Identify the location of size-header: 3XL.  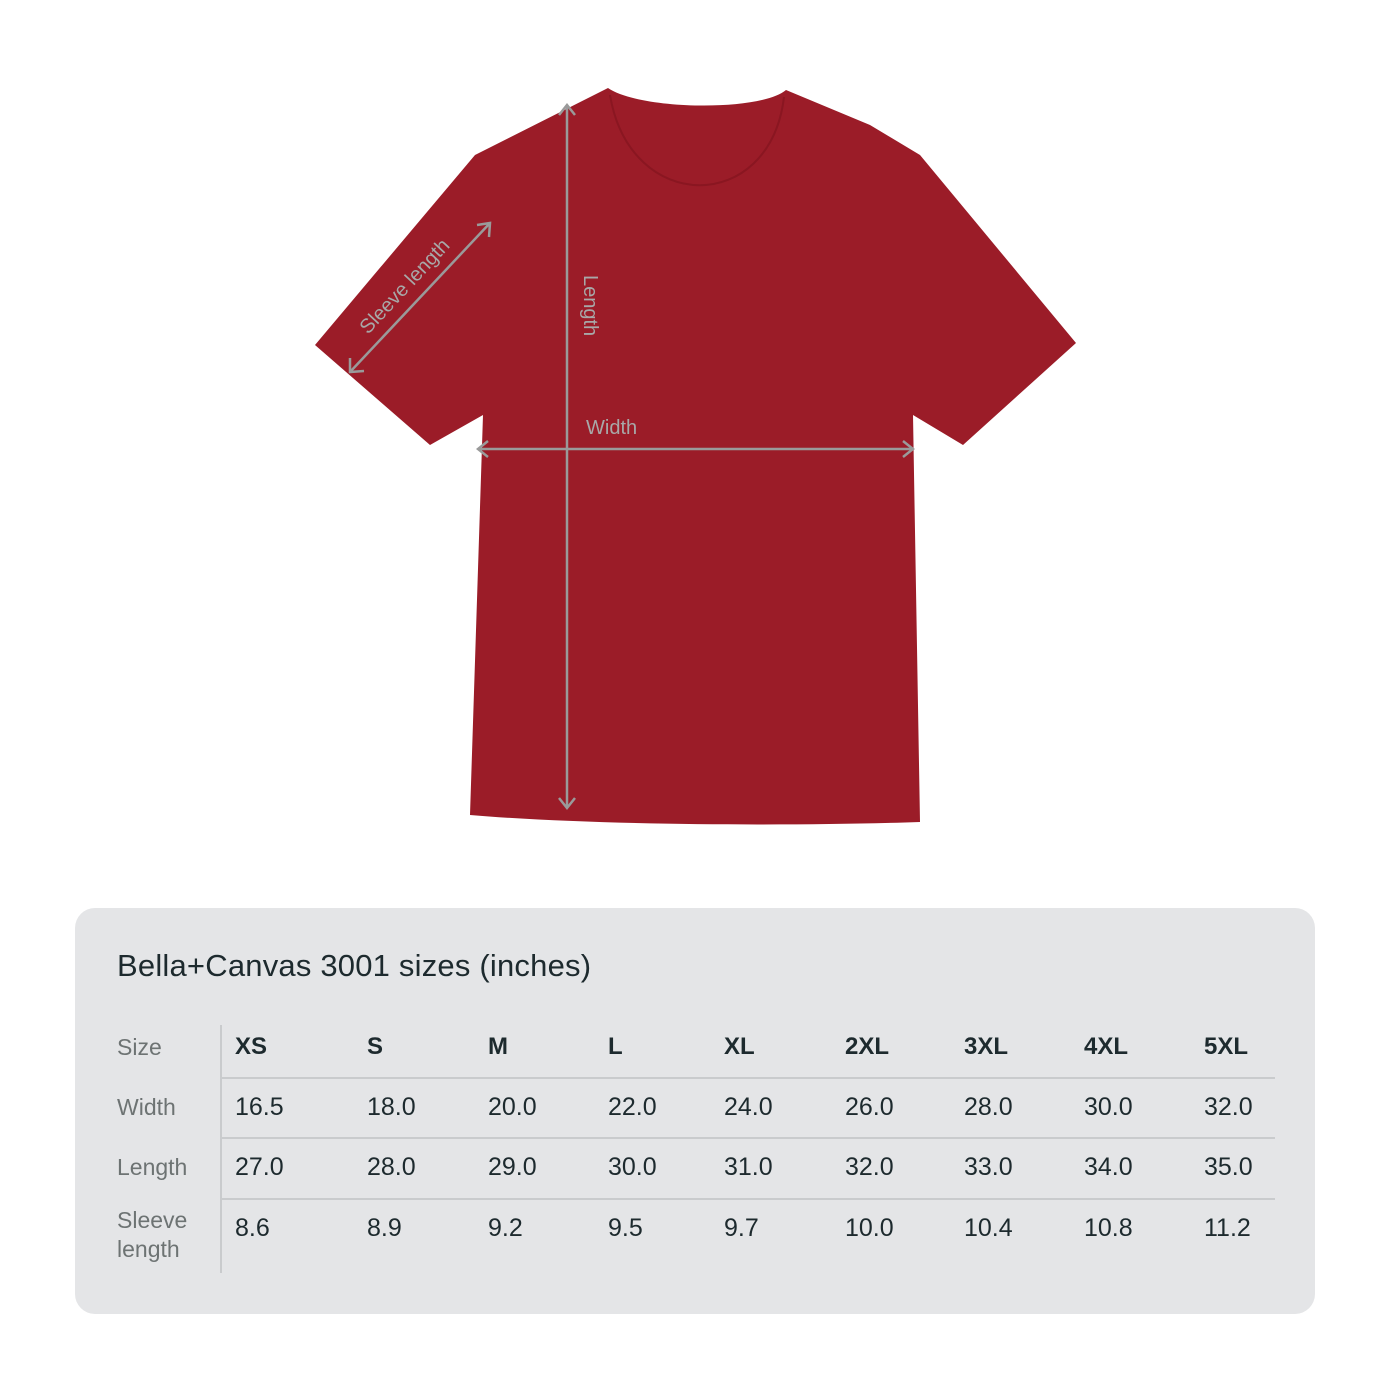
(986, 1046).